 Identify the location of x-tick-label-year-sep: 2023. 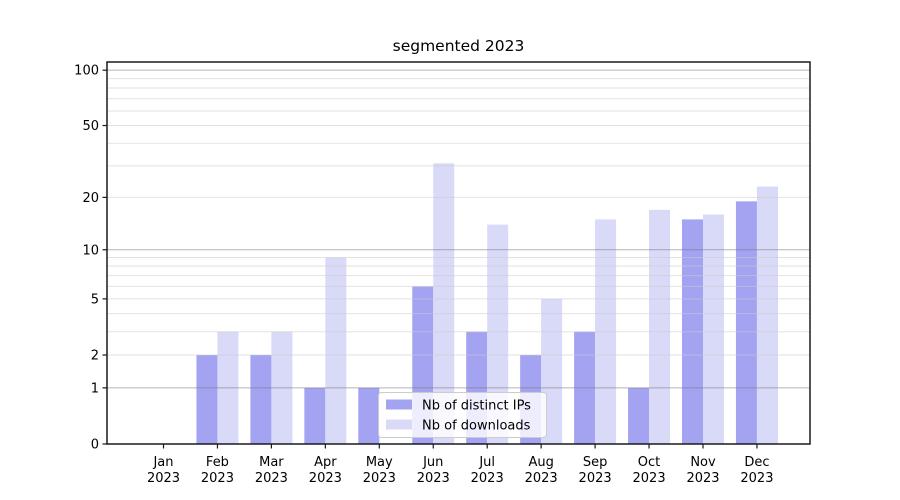
(595, 478).